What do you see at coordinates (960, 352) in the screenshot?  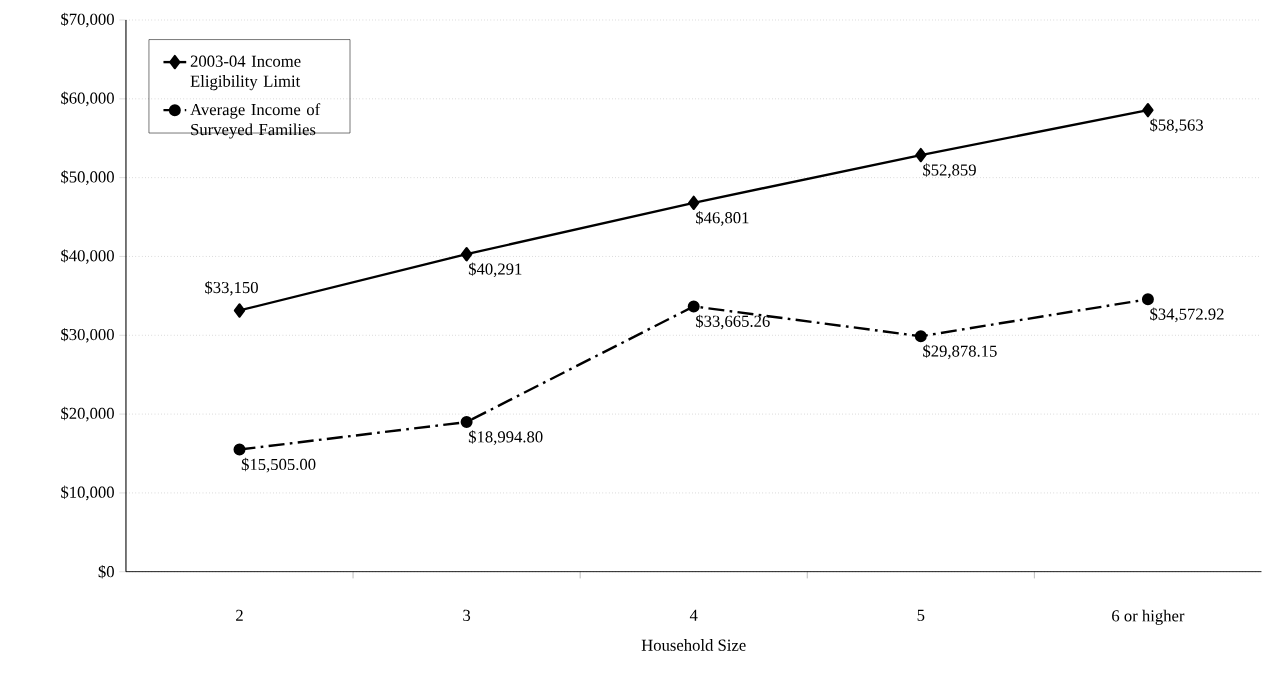 I see `data-label: $29,878.15` at bounding box center [960, 352].